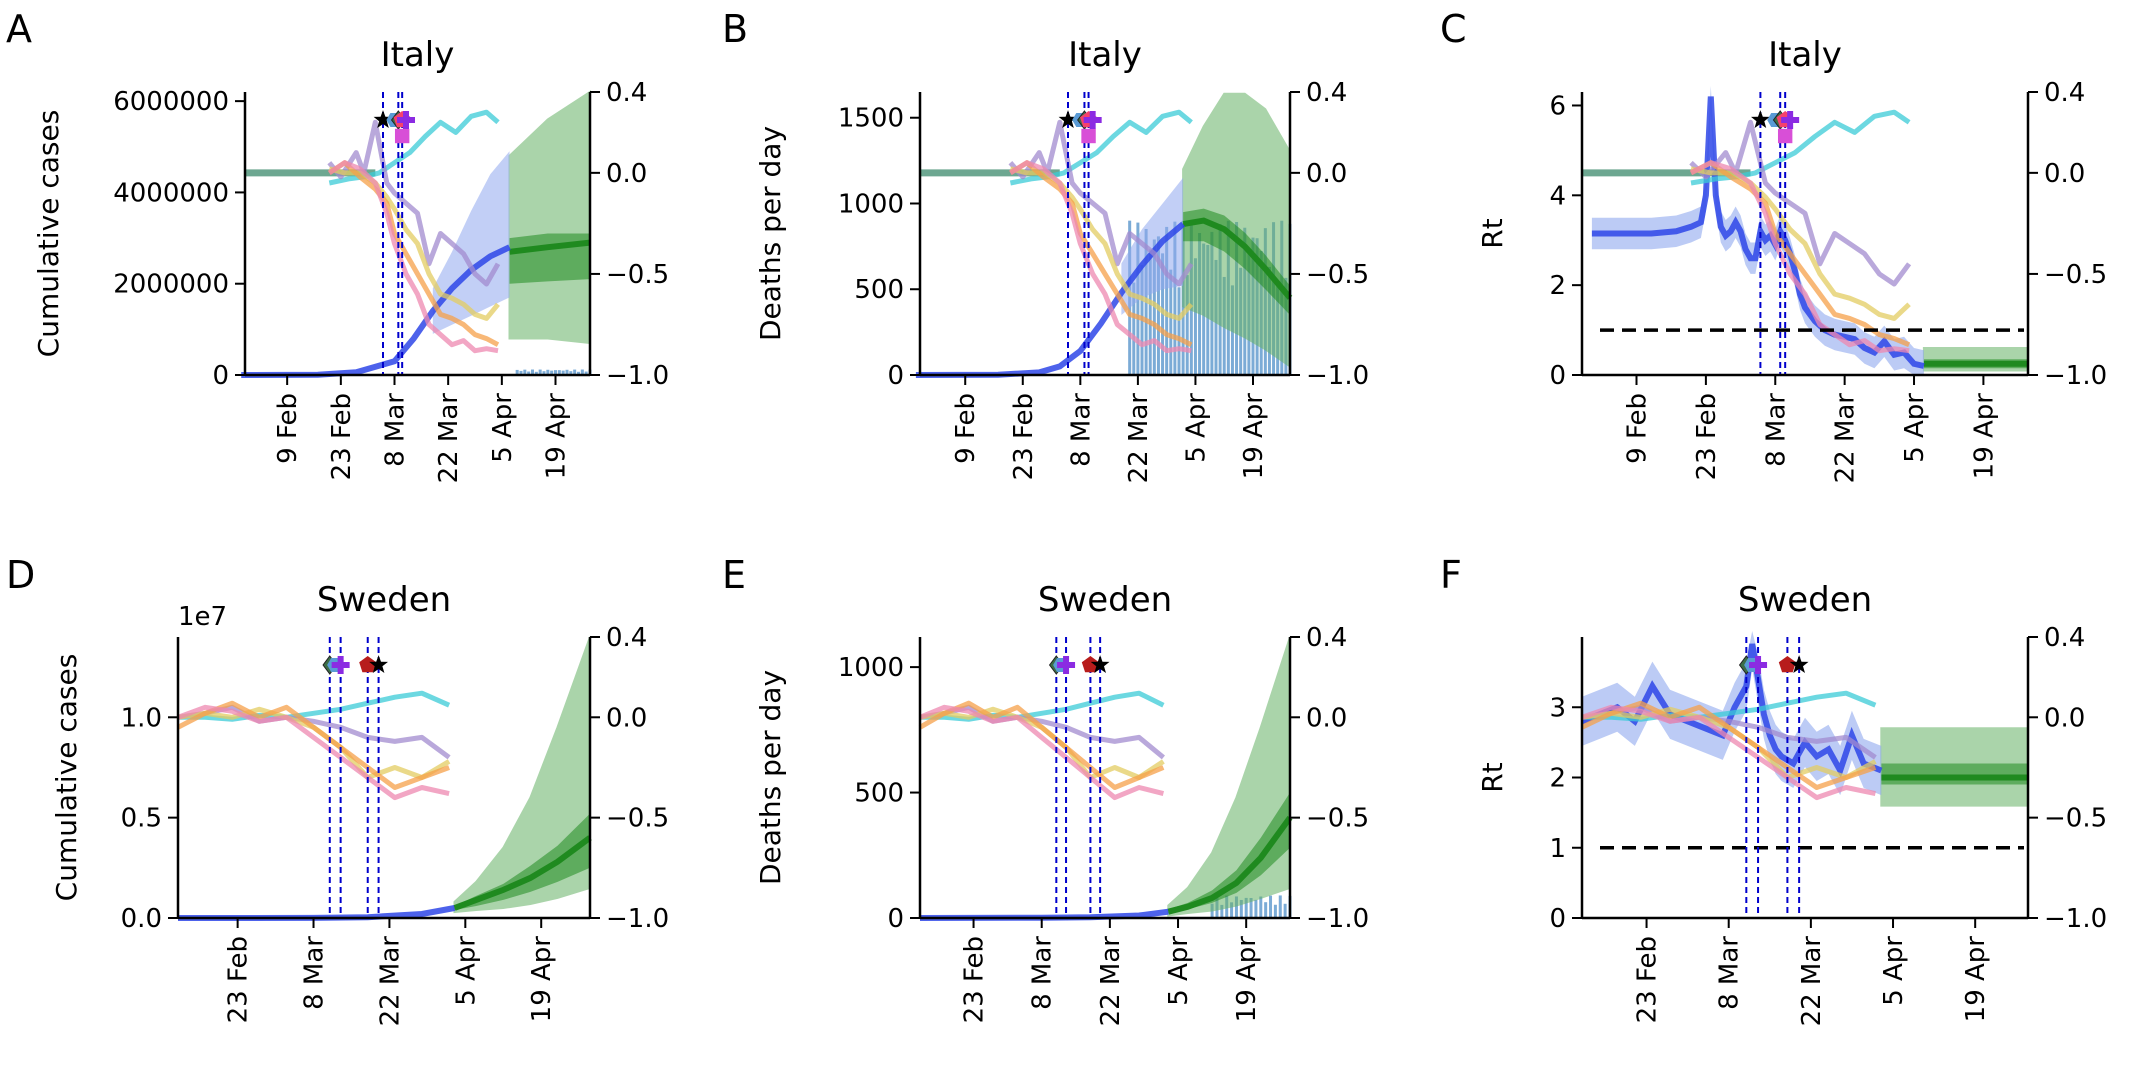 This screenshot has height=1078, width=2140. I want to click on y-tick-label: 0.0, so click(141, 919).